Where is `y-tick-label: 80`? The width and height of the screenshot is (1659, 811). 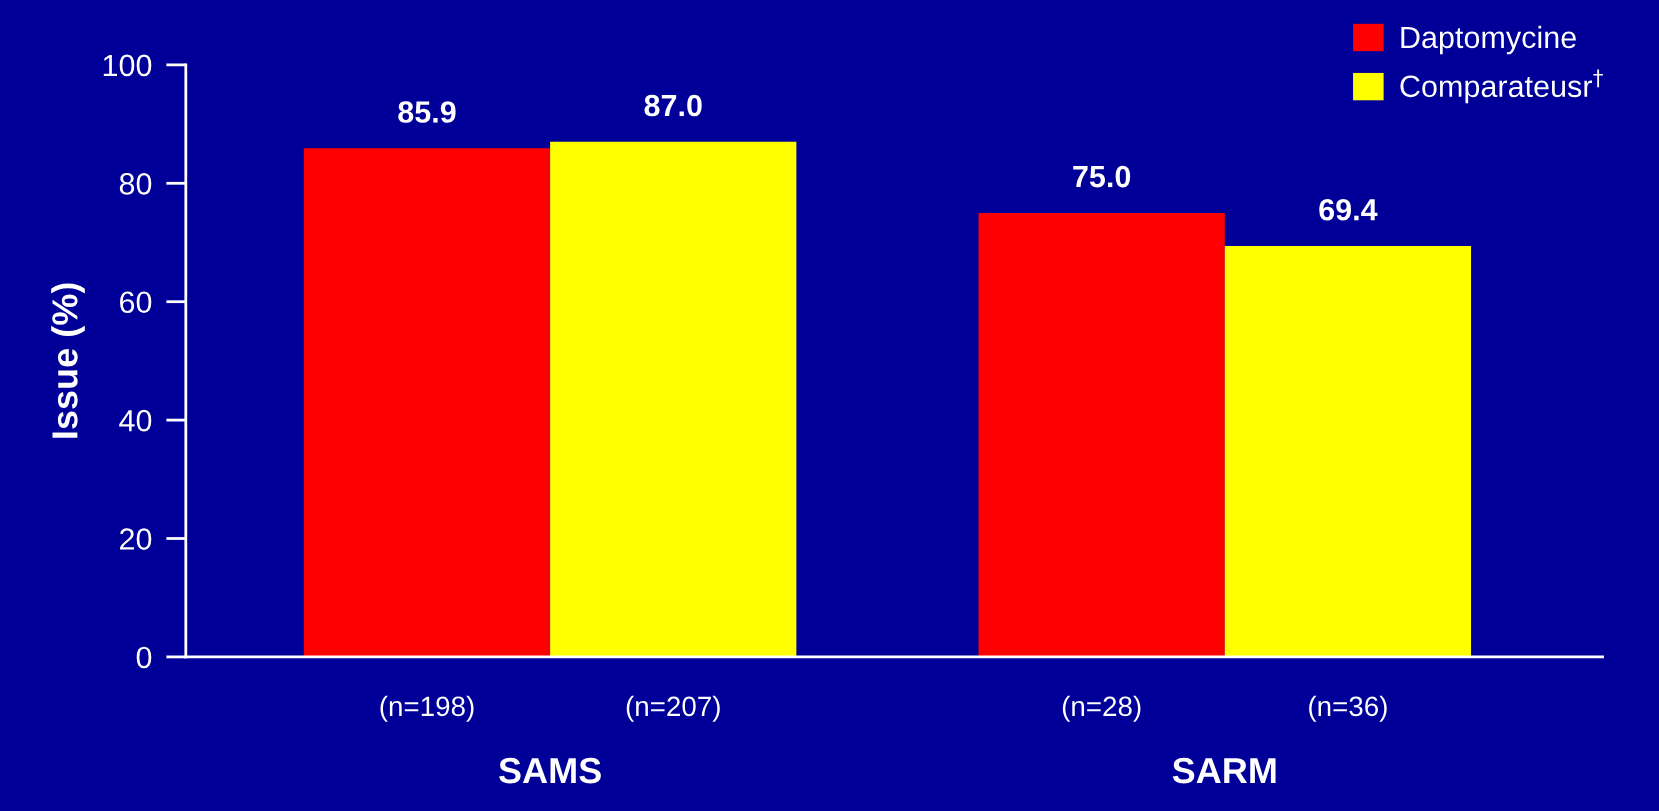 y-tick-label: 80 is located at coordinates (135, 184).